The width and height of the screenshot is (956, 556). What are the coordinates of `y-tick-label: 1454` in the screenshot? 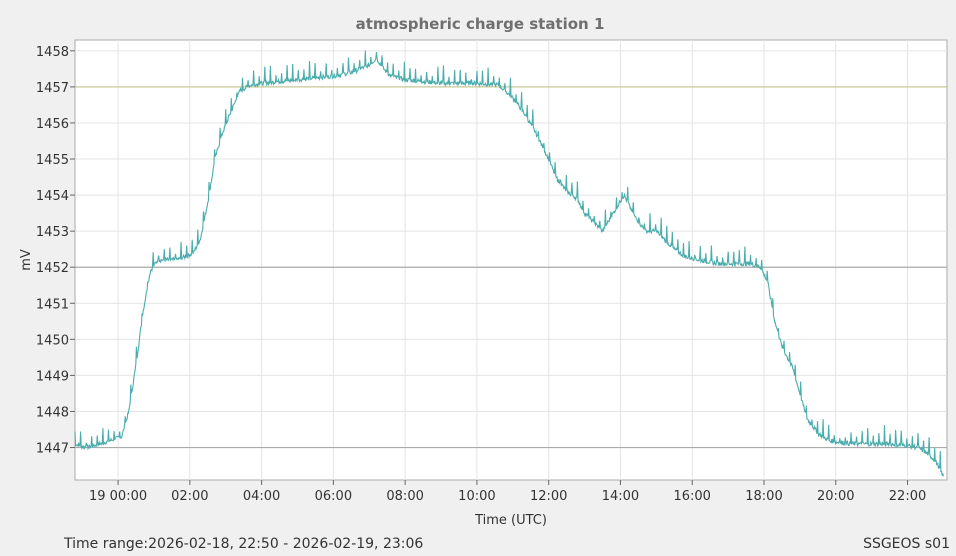 It's located at (52, 196).